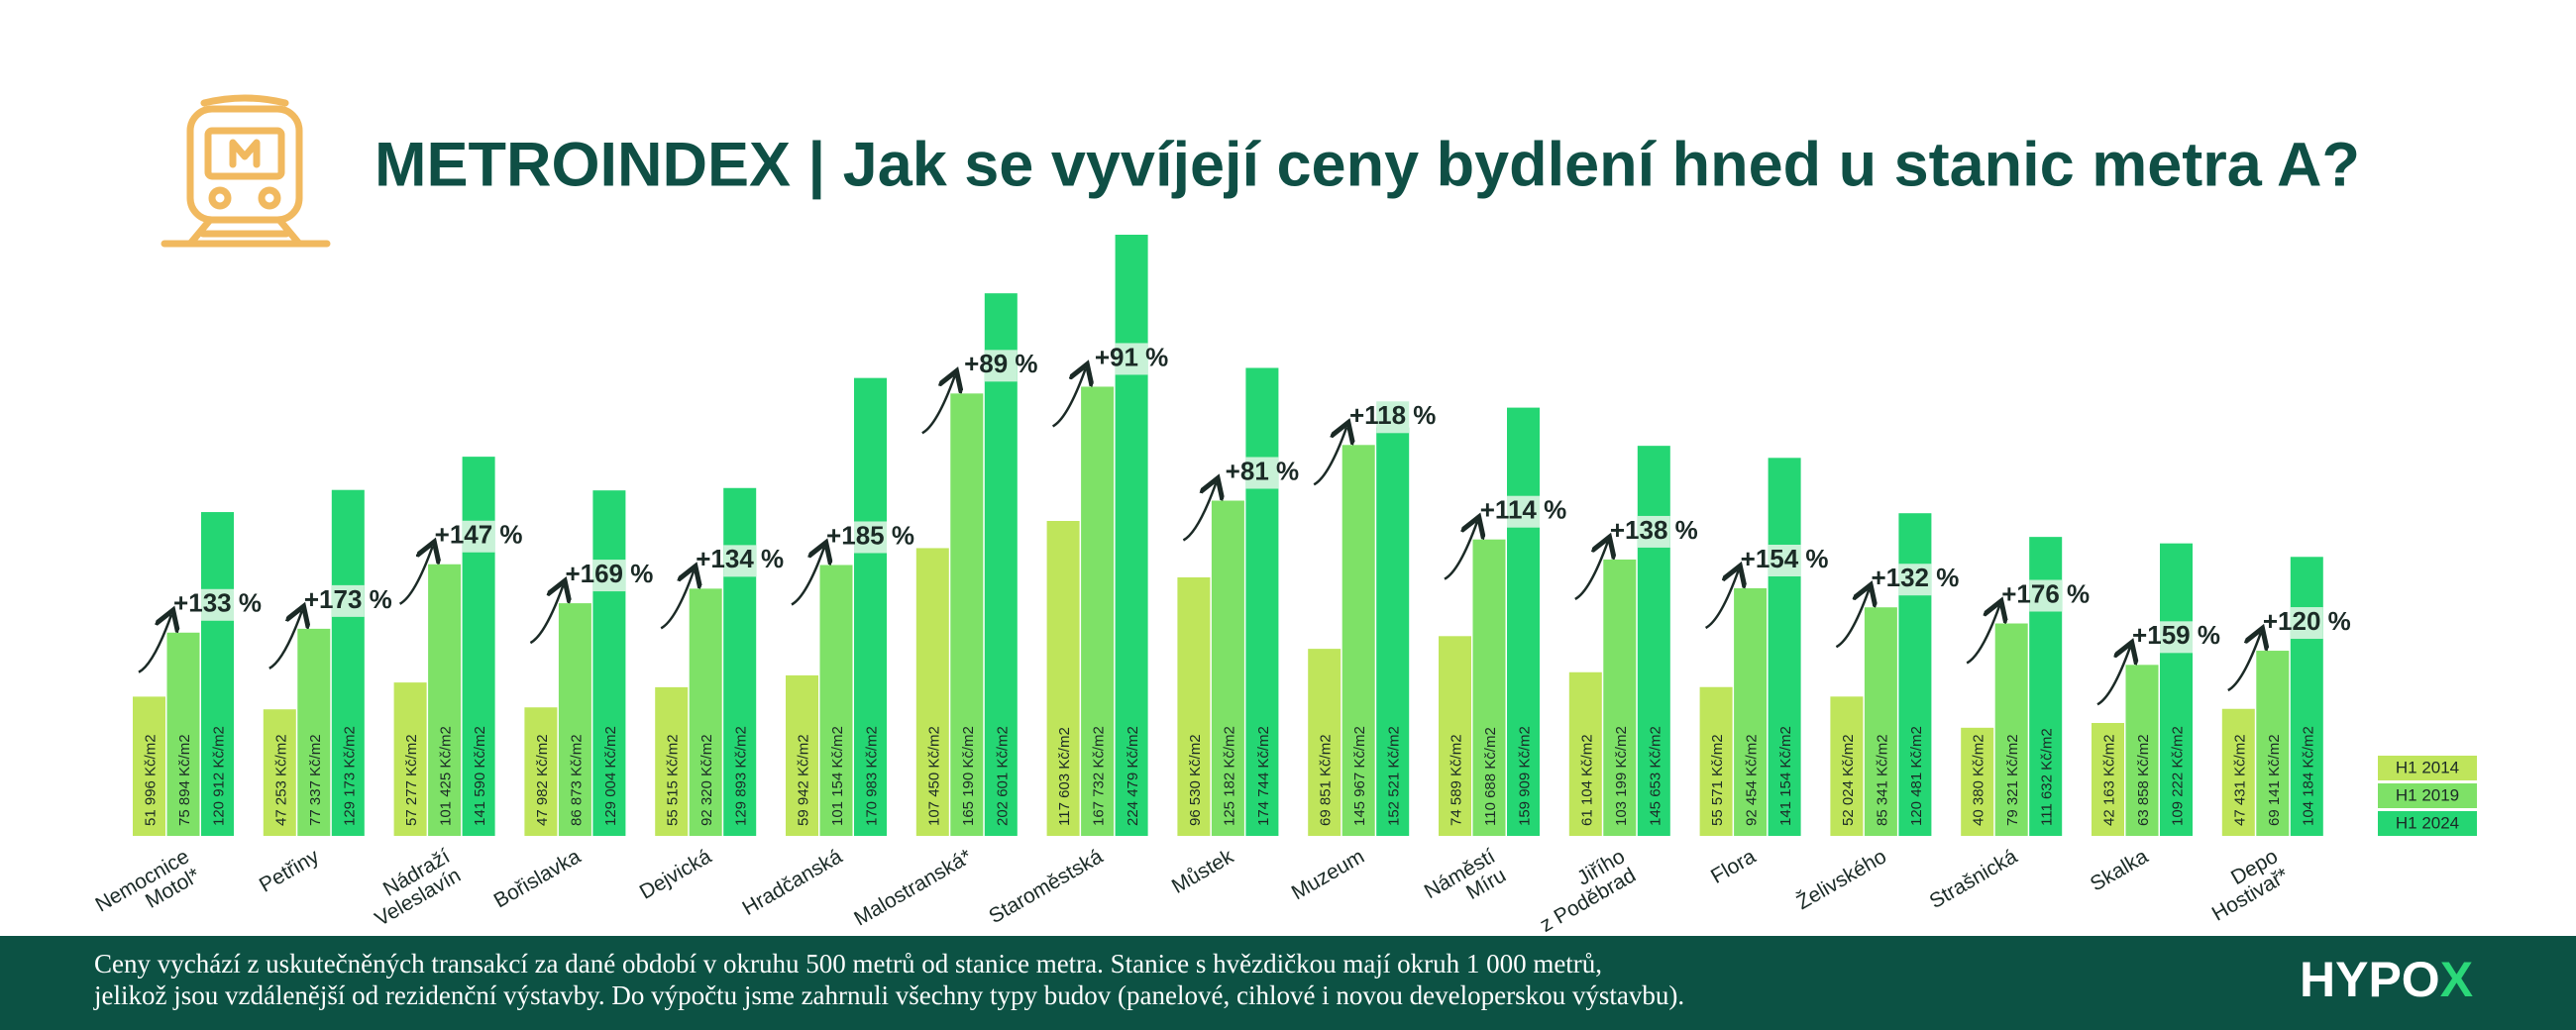 This screenshot has width=2576, height=1030. I want to click on growth-label: +147 %, so click(479, 535).